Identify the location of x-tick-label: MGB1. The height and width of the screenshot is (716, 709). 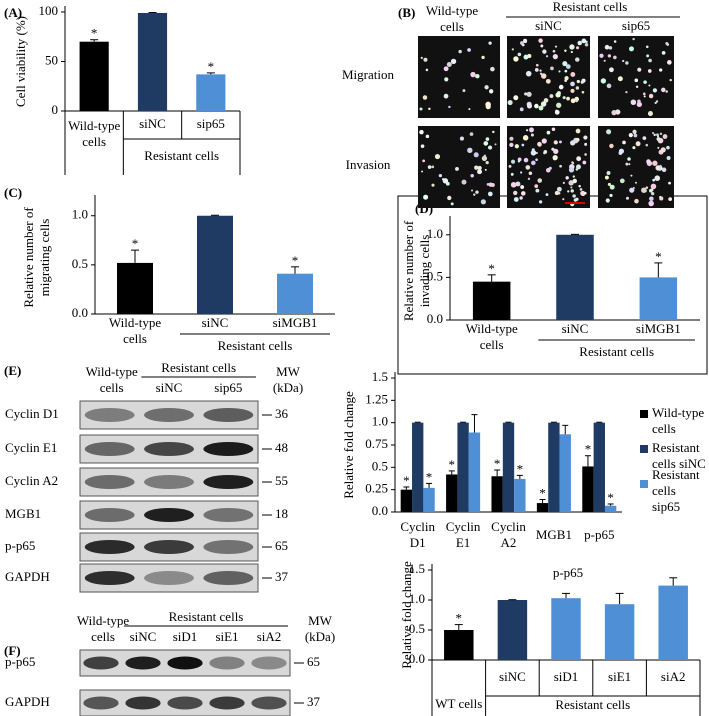
(554, 534).